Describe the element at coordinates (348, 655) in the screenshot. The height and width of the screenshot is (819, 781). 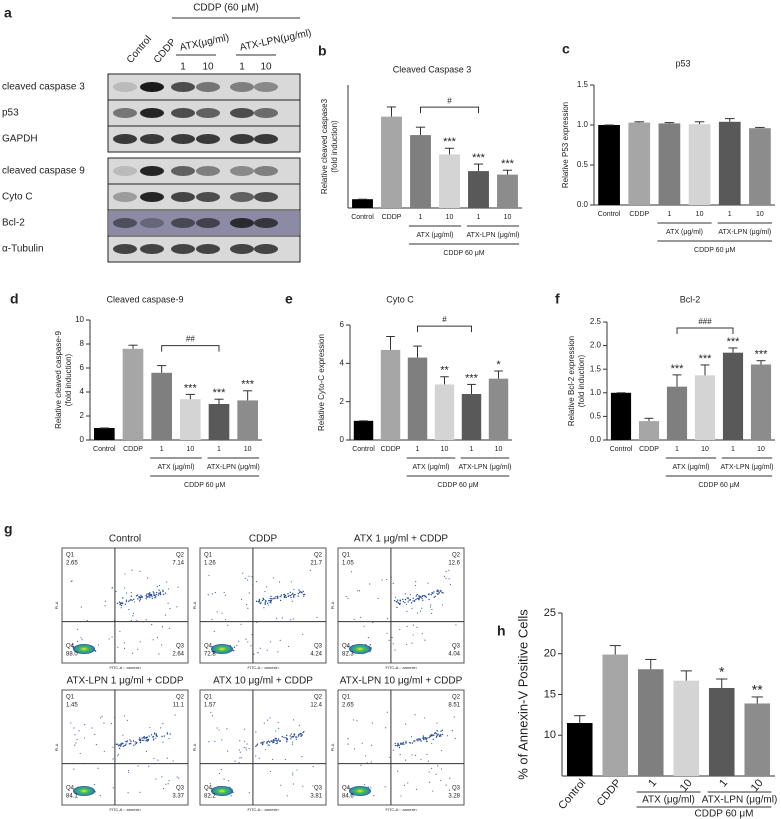
I see `quadrant-value: 82.3` at that location.